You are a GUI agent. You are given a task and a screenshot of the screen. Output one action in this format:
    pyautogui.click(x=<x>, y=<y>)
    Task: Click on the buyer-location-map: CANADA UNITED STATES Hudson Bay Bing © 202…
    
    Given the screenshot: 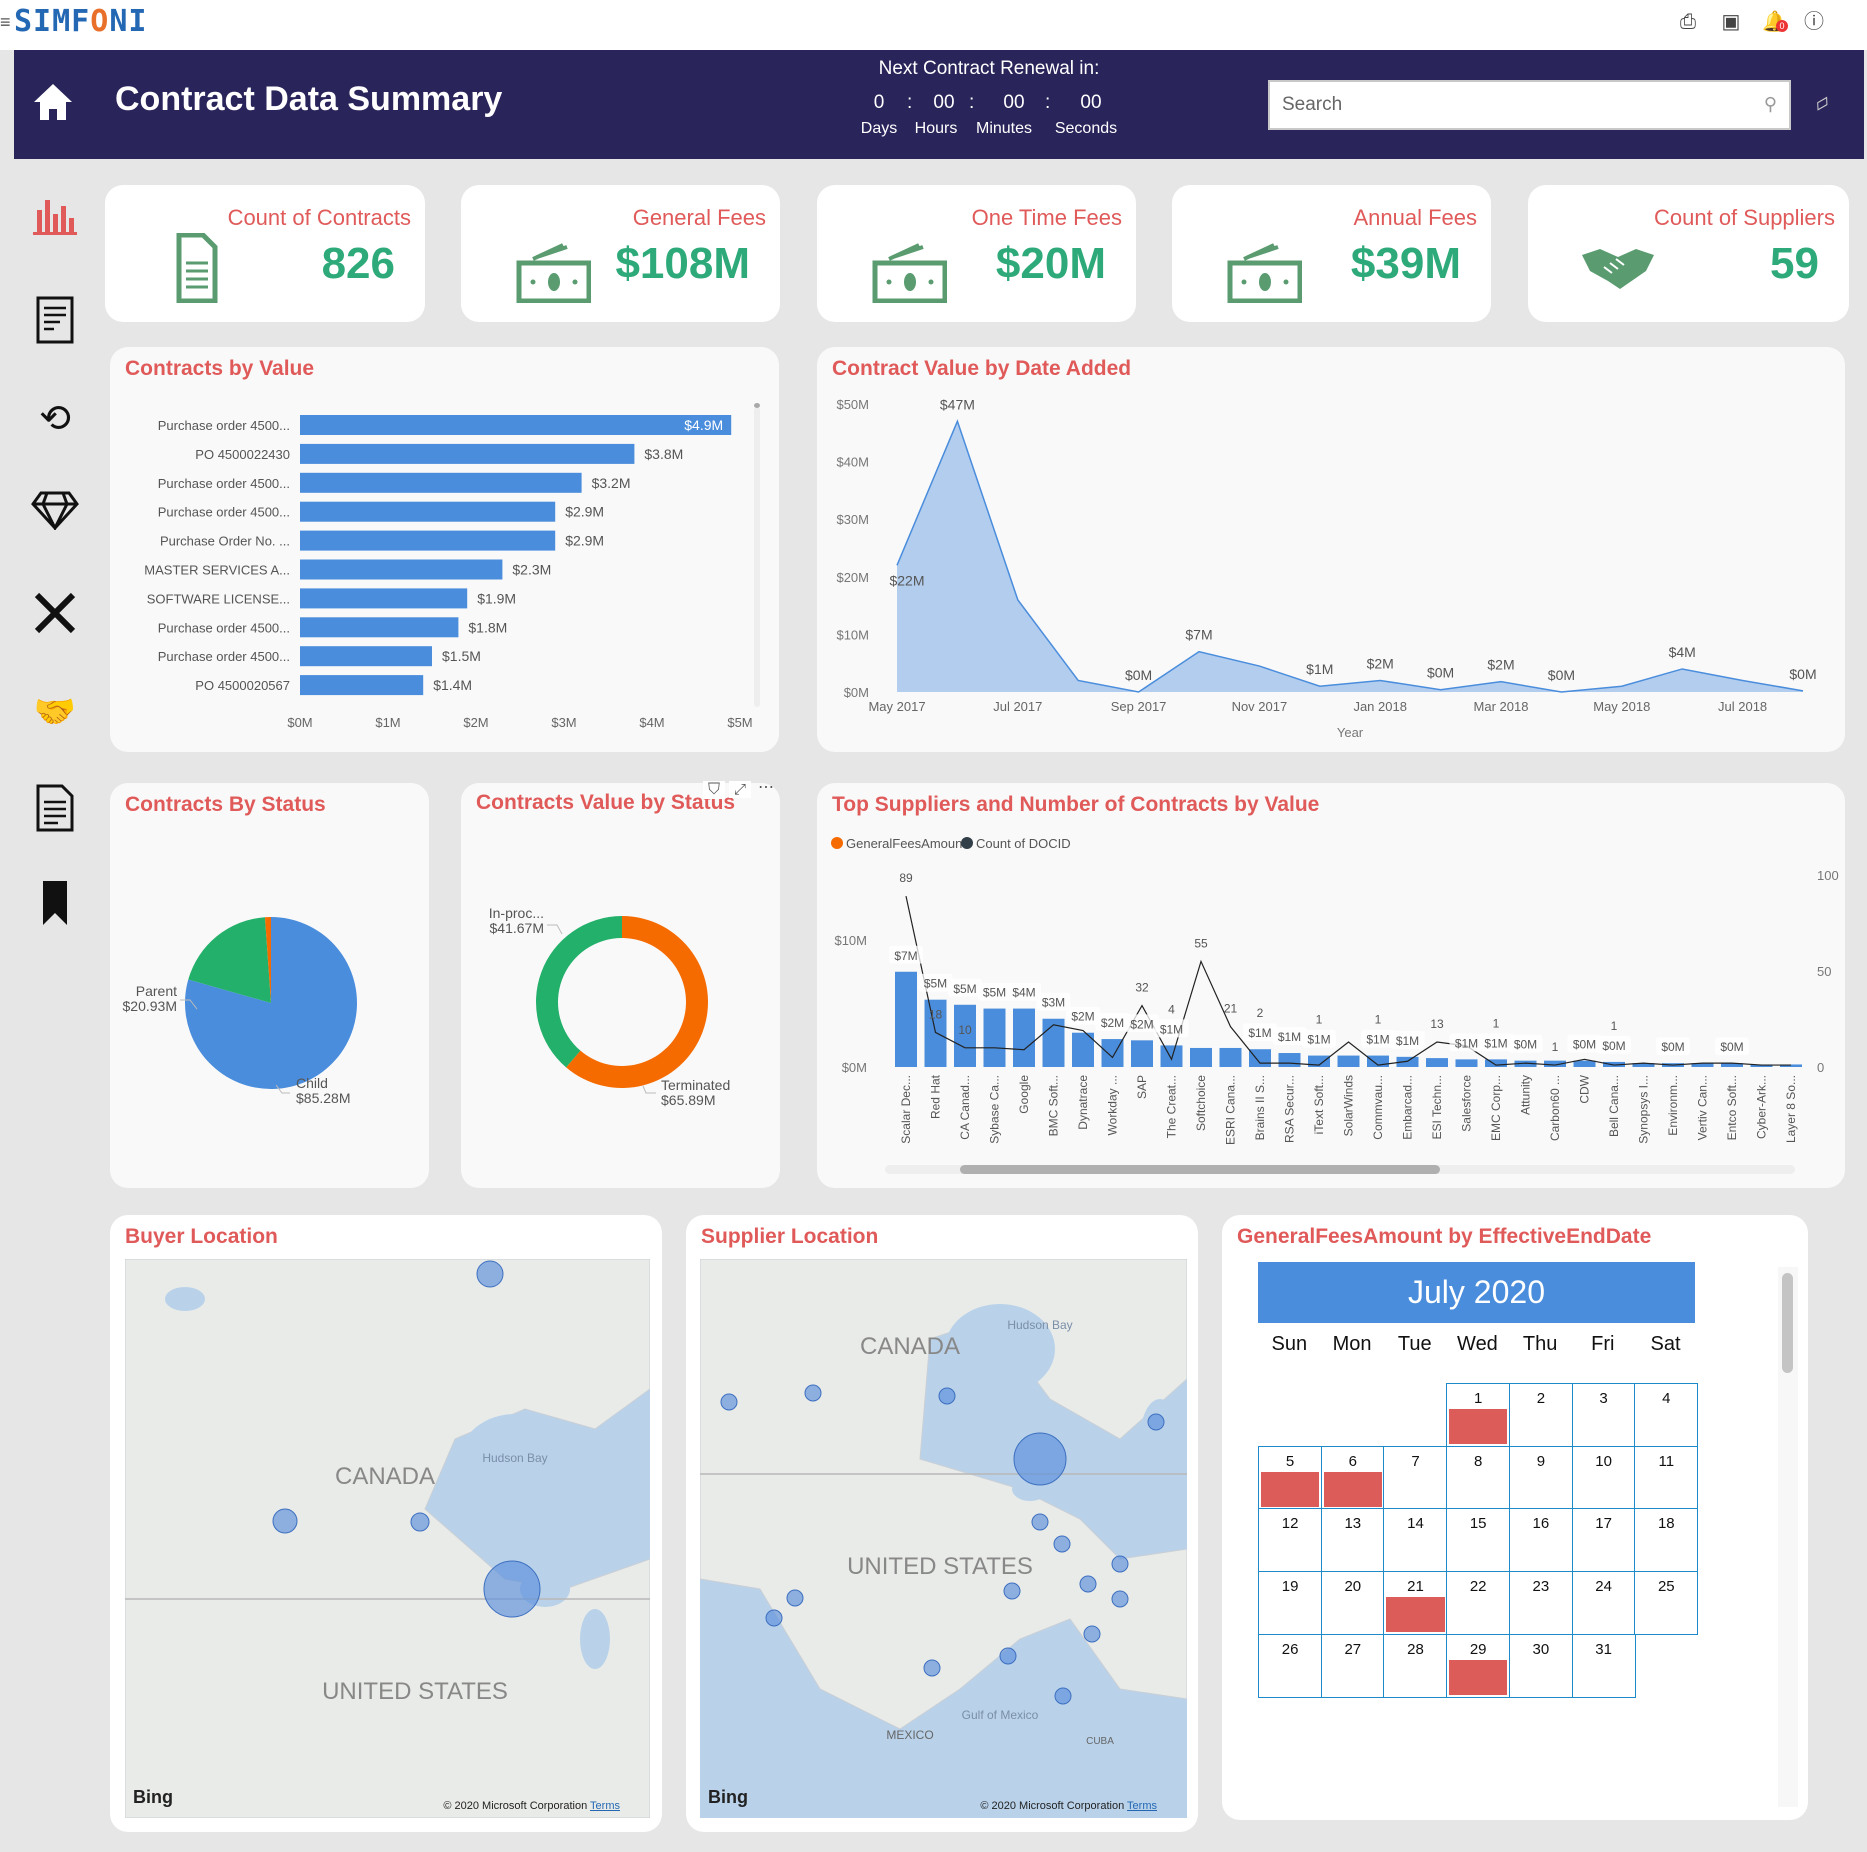 What is the action you would take?
    pyautogui.click(x=387, y=1538)
    